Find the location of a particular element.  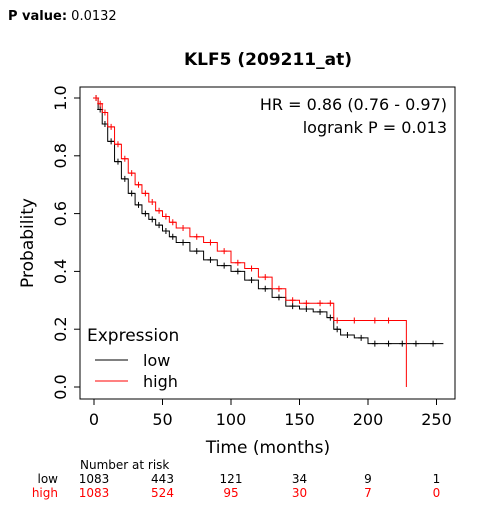

risk-count-low: 1083 is located at coordinates (94, 479).